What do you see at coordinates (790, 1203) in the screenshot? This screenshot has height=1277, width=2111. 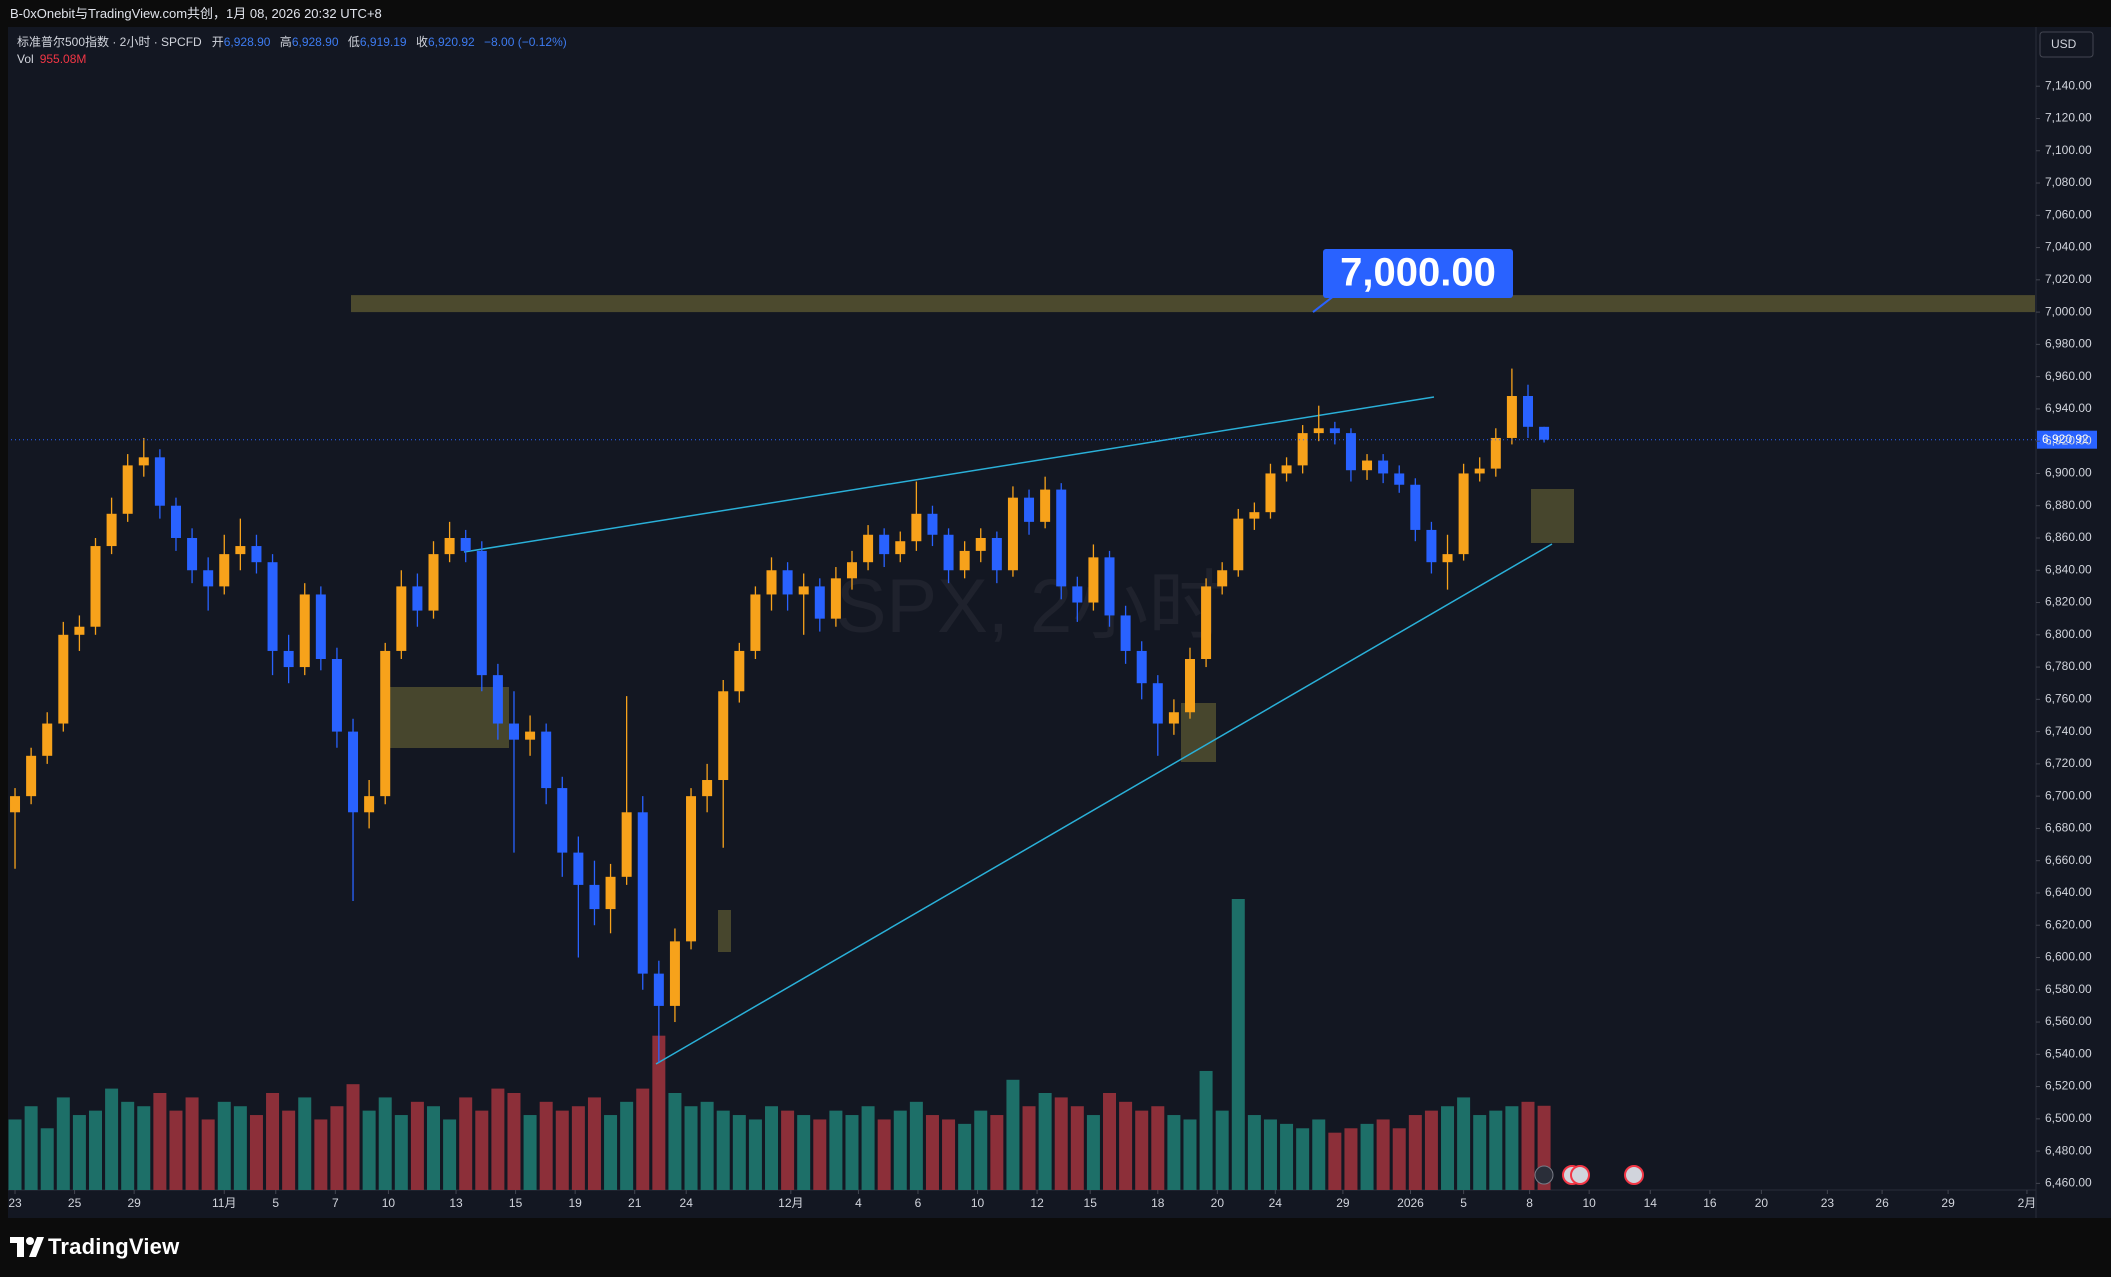 I see `x-tick-label: 12月` at bounding box center [790, 1203].